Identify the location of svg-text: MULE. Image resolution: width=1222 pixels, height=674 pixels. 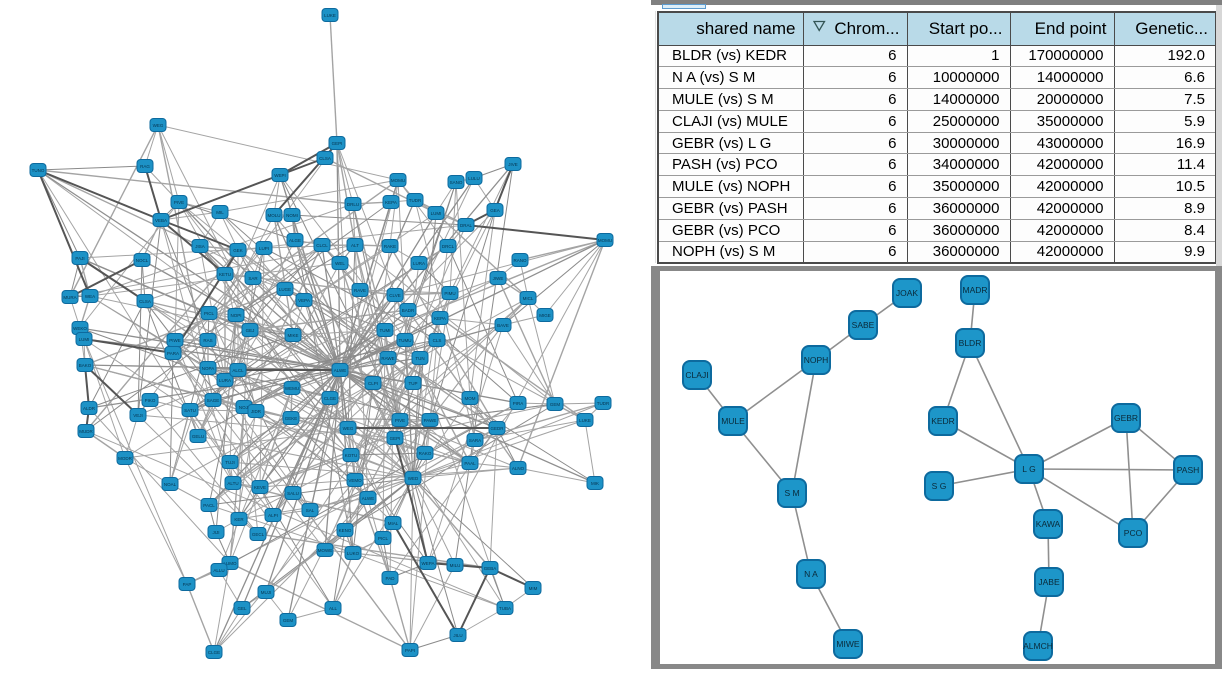
(733, 421).